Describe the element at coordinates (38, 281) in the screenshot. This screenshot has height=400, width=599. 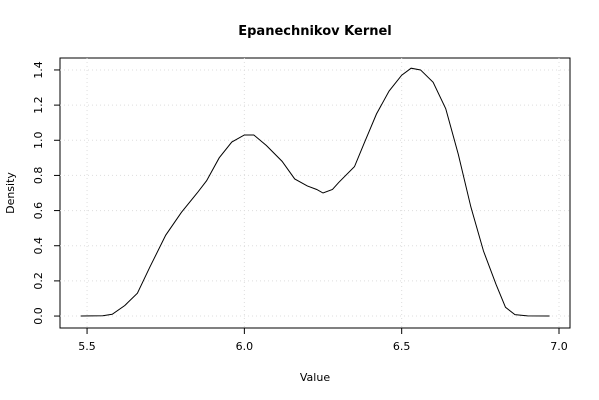
I see `y-tick-label: 0.2` at that location.